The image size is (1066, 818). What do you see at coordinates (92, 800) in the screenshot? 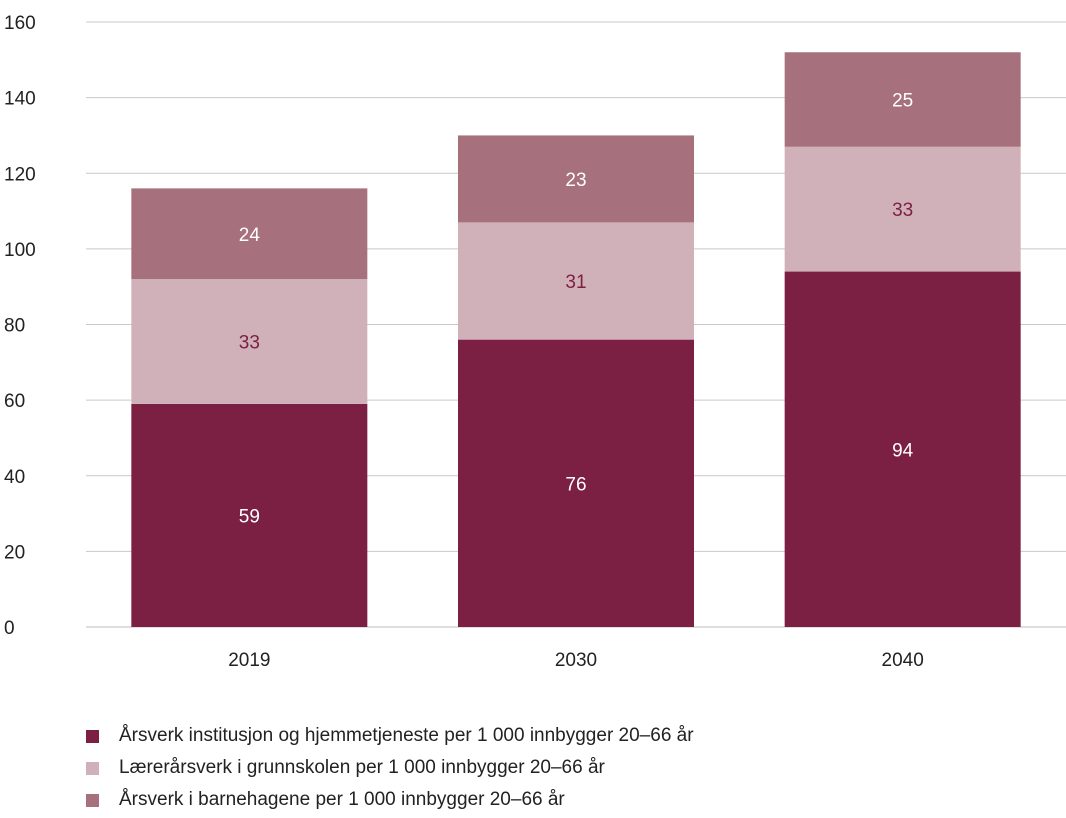
I see `legend-swatch-barnehage` at bounding box center [92, 800].